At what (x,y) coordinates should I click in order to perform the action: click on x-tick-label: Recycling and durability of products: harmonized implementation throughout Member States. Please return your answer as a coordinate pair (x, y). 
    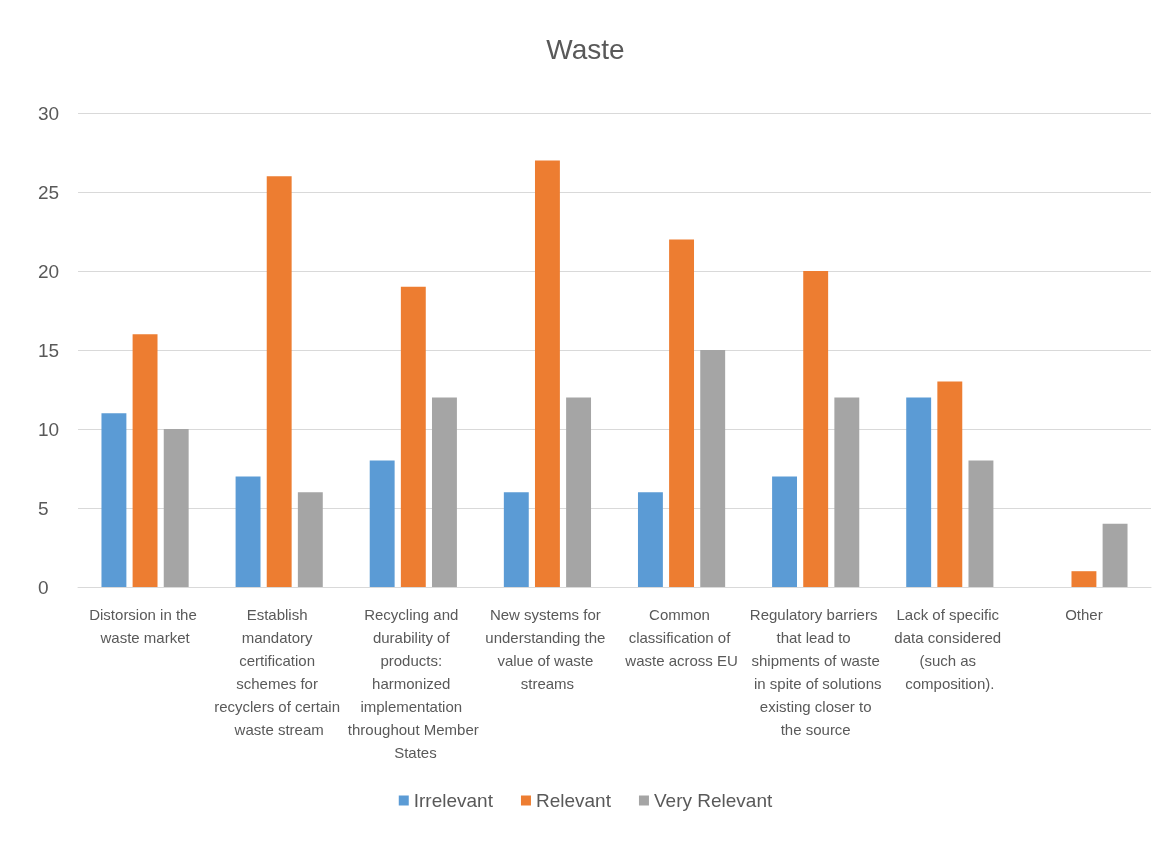
    Looking at the image, I should click on (413, 683).